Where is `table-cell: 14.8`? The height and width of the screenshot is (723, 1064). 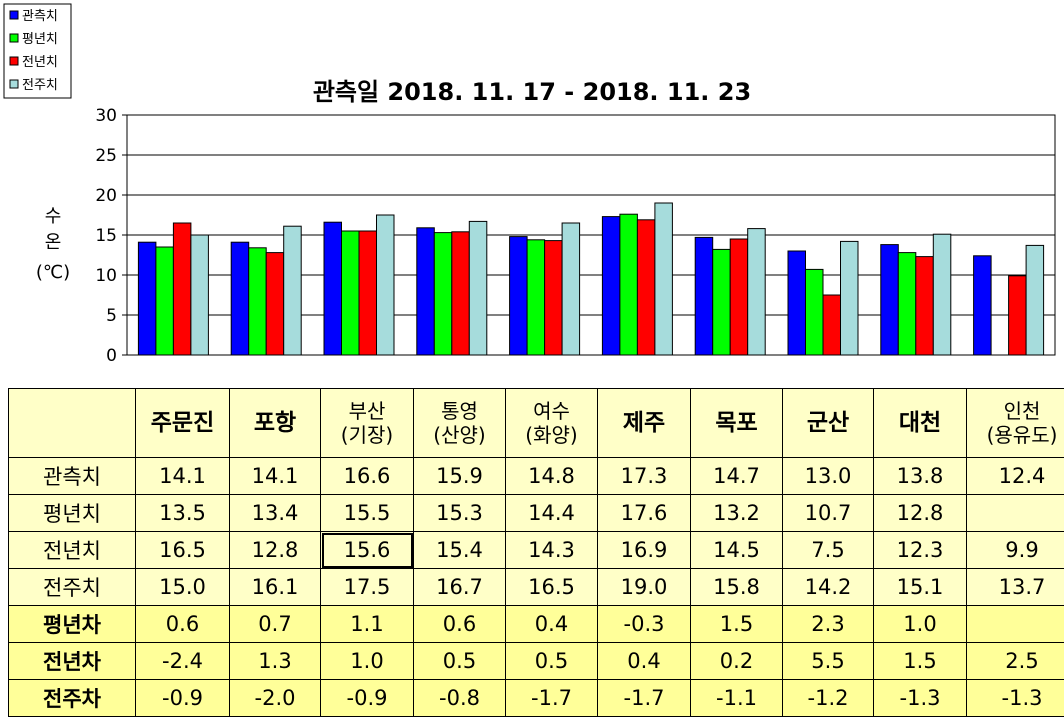 table-cell: 14.8 is located at coordinates (551, 476).